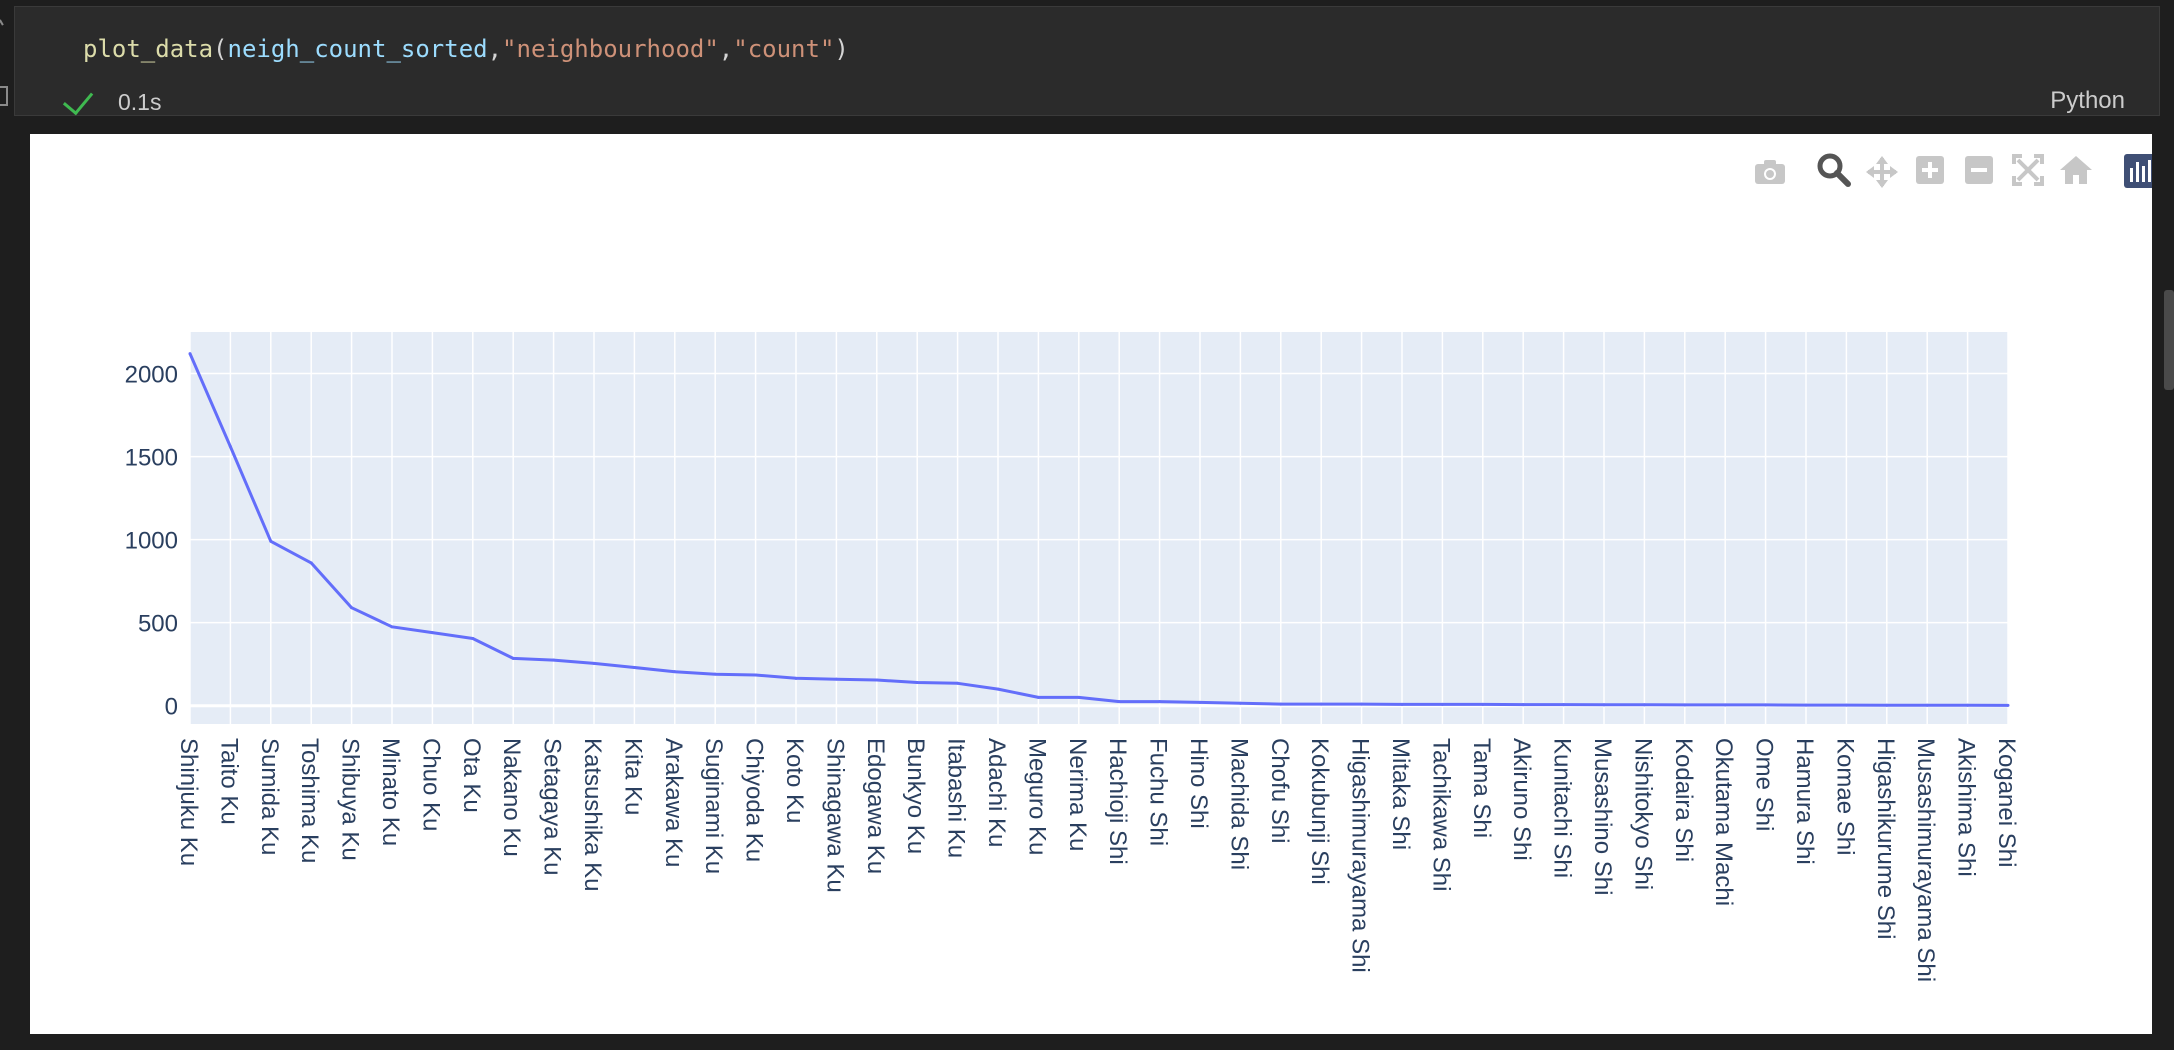 Image resolution: width=2174 pixels, height=1050 pixels. Describe the element at coordinates (4, 21) in the screenshot. I see `collapse-mark` at that location.